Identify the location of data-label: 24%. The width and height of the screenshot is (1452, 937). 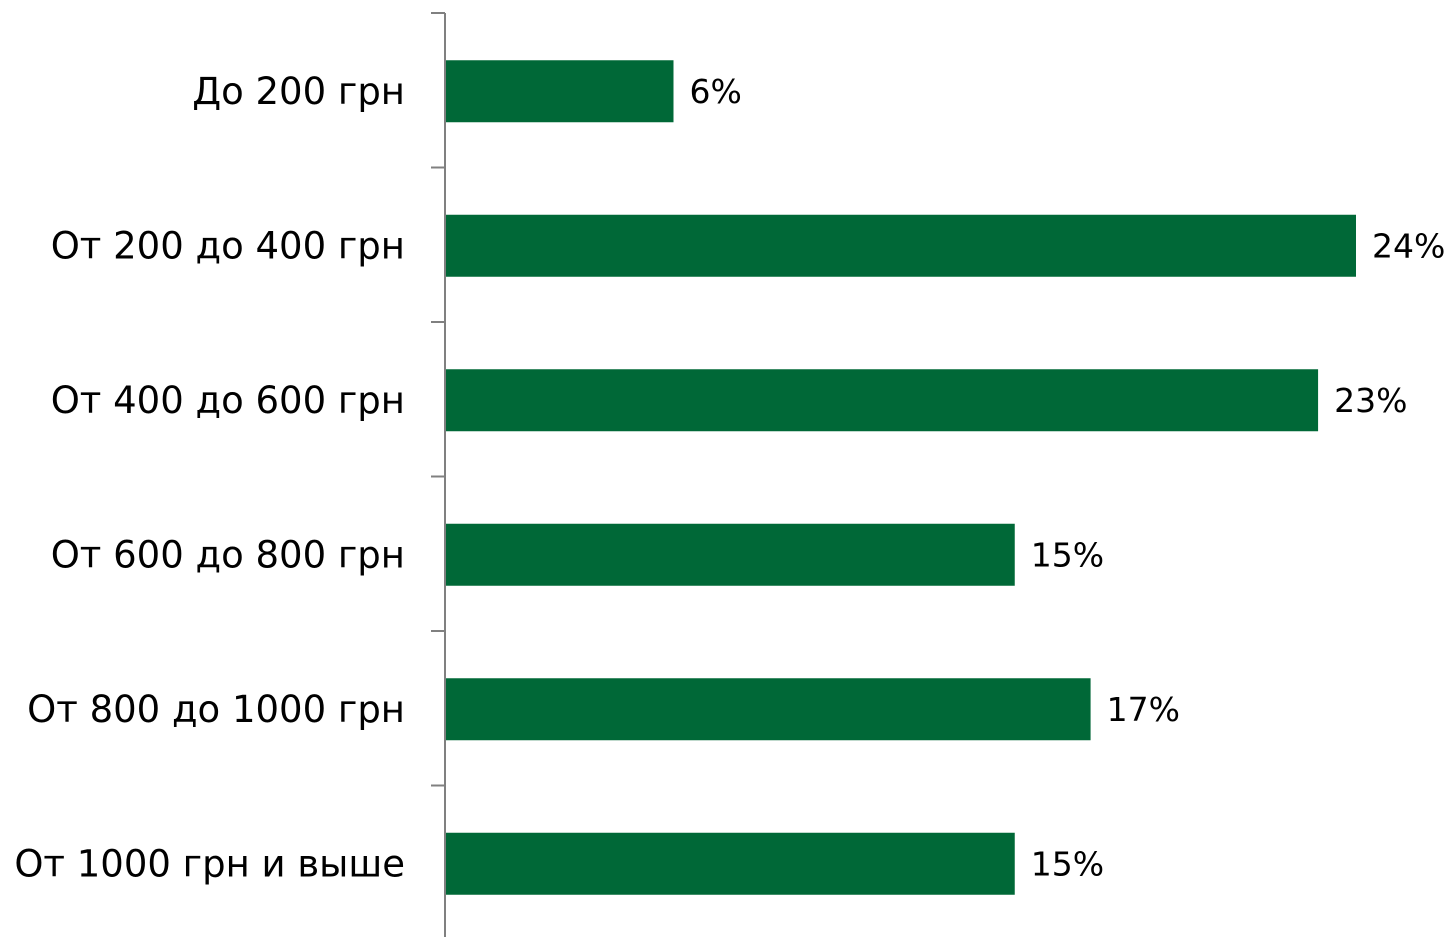
(1408, 245).